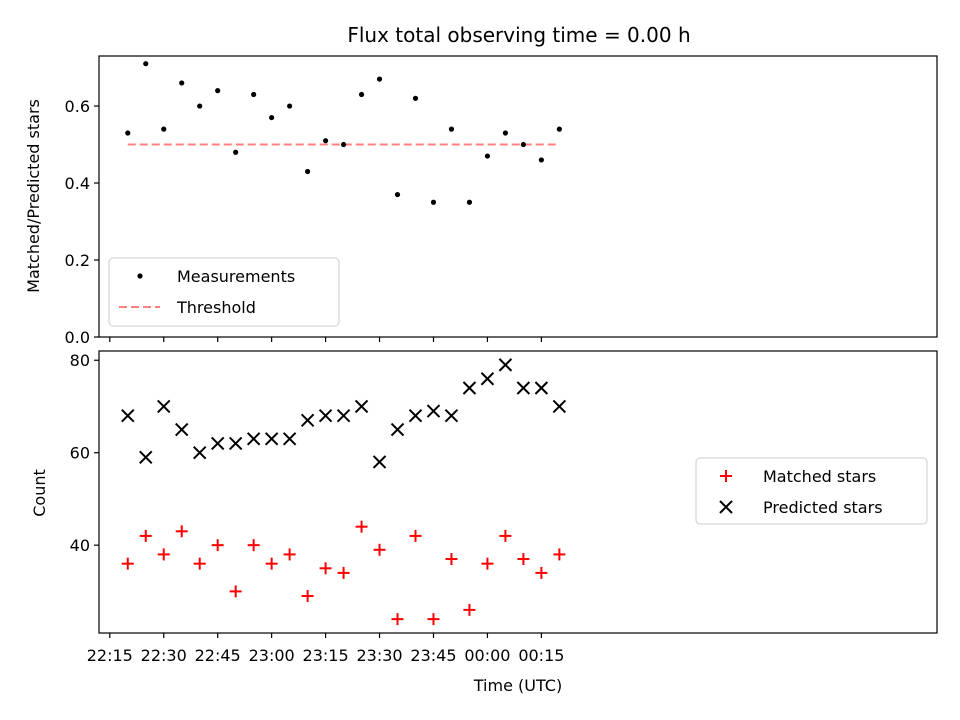  What do you see at coordinates (326, 655) in the screenshot?
I see `x-tick-label: 23:15` at bounding box center [326, 655].